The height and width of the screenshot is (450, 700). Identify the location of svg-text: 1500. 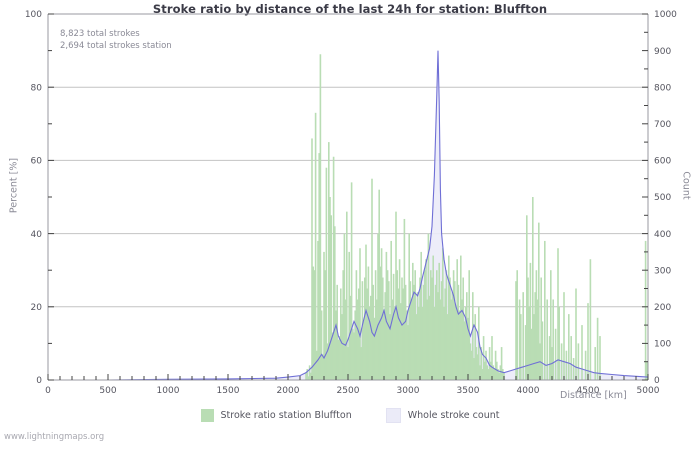
(228, 391).